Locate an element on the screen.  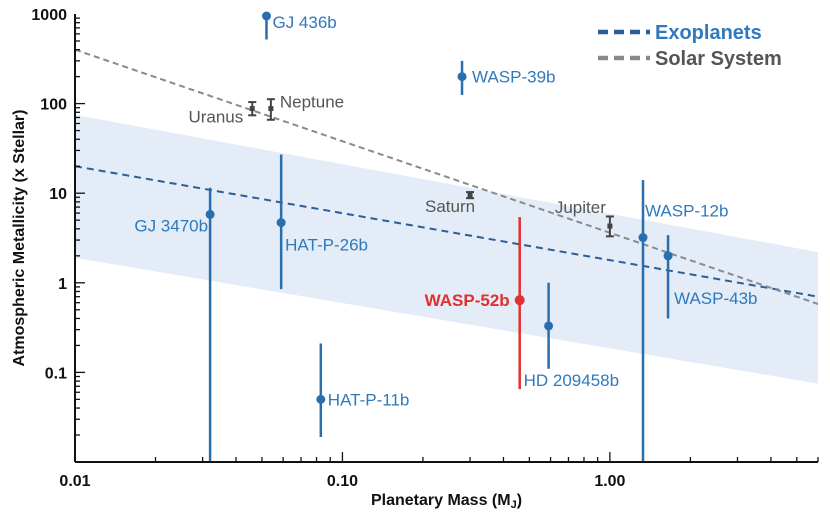
point-neptune: Neptune is located at coordinates (305, 107).